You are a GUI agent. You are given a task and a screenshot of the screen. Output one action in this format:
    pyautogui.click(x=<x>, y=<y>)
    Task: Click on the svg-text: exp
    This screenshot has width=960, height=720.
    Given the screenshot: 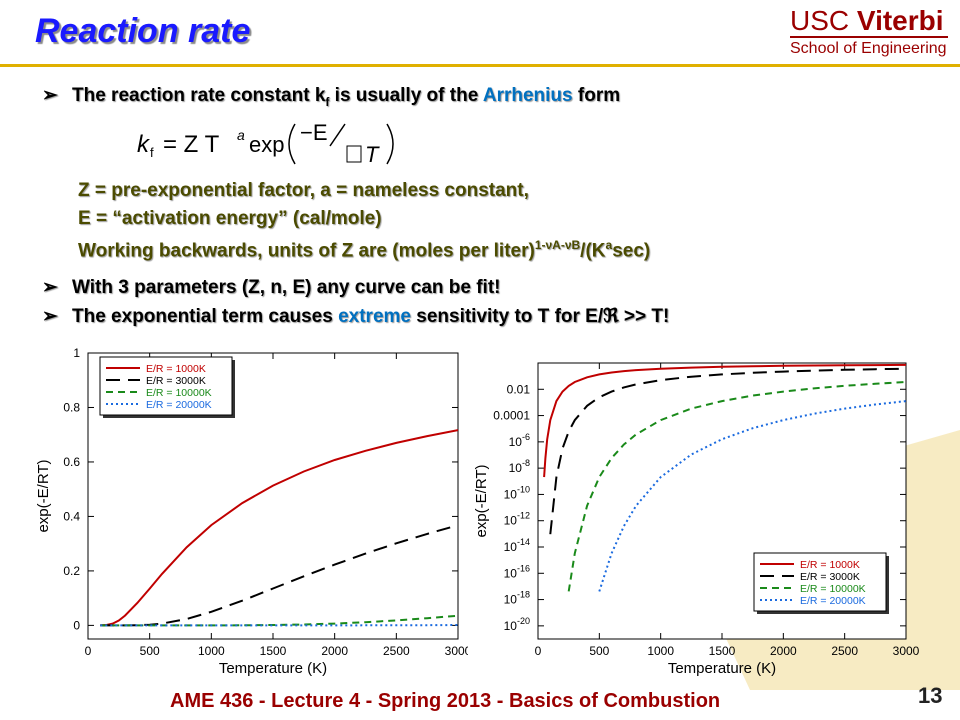 What is the action you would take?
    pyautogui.click(x=266, y=144)
    